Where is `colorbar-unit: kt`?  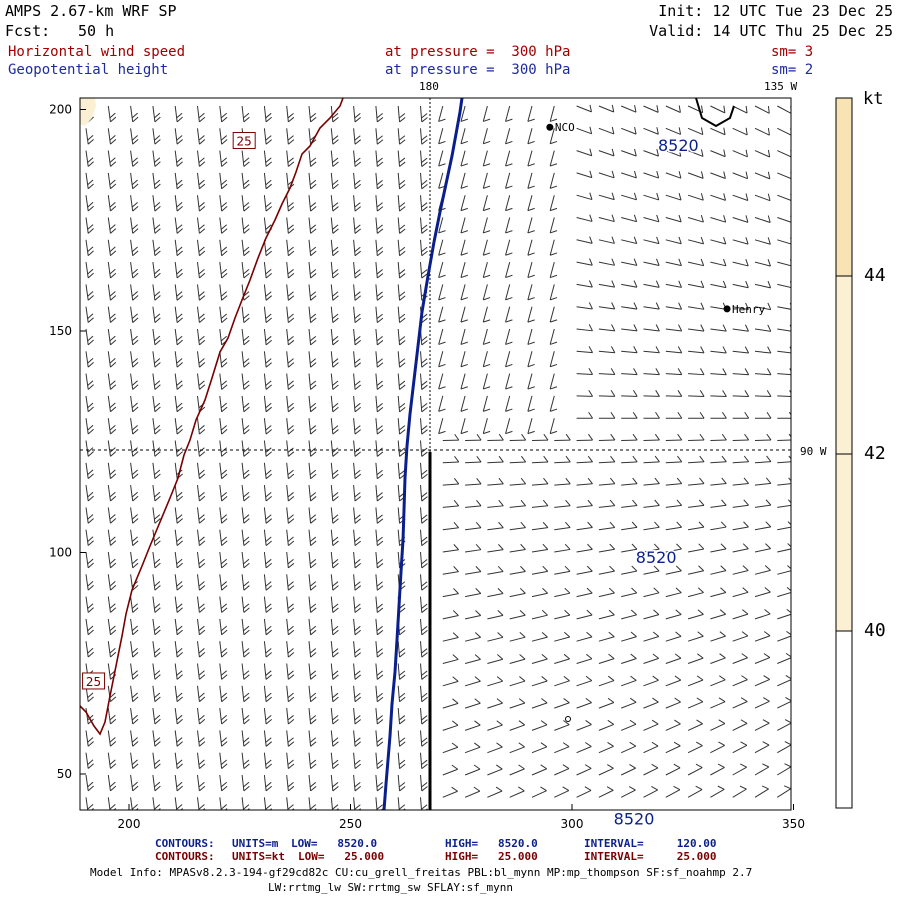
colorbar-unit: kt is located at coordinates (873, 99).